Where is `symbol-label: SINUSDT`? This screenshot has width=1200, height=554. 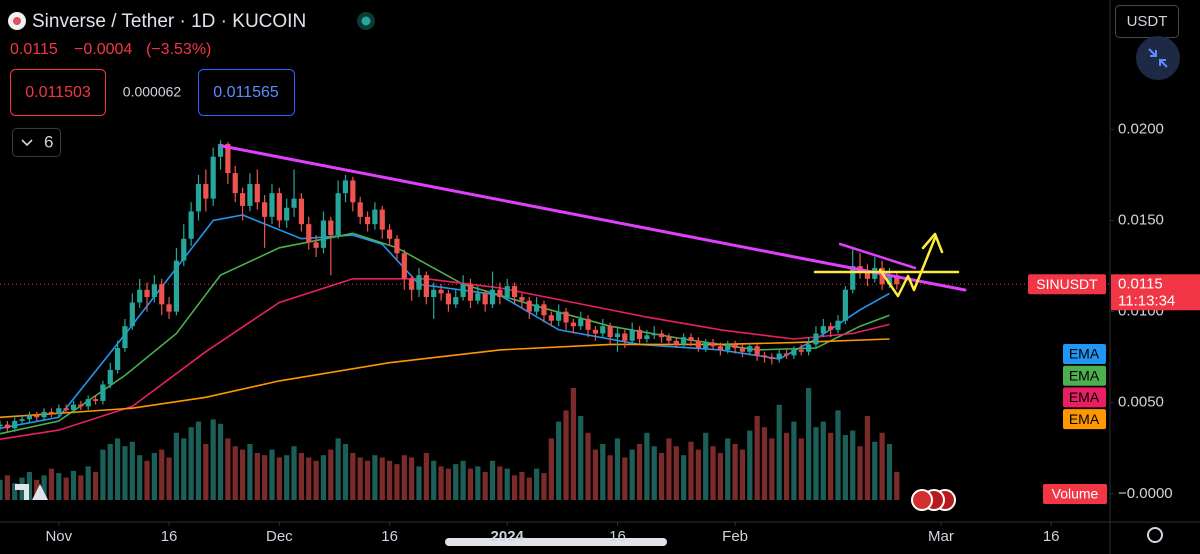
symbol-label: SINUSDT is located at coordinates (1067, 284).